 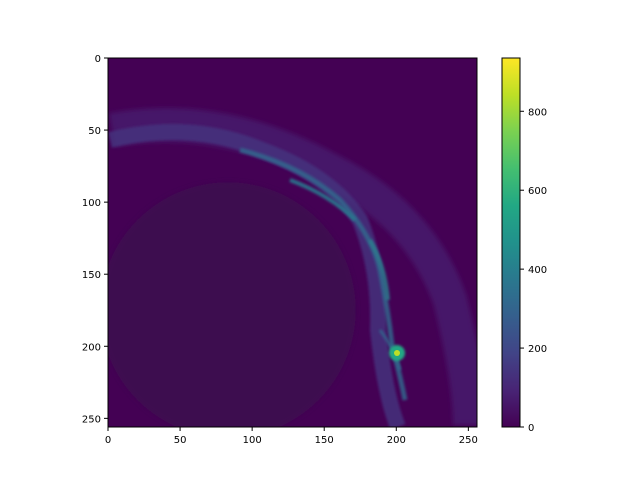 What do you see at coordinates (91, 203) in the screenshot?
I see `y-tick-label: 100` at bounding box center [91, 203].